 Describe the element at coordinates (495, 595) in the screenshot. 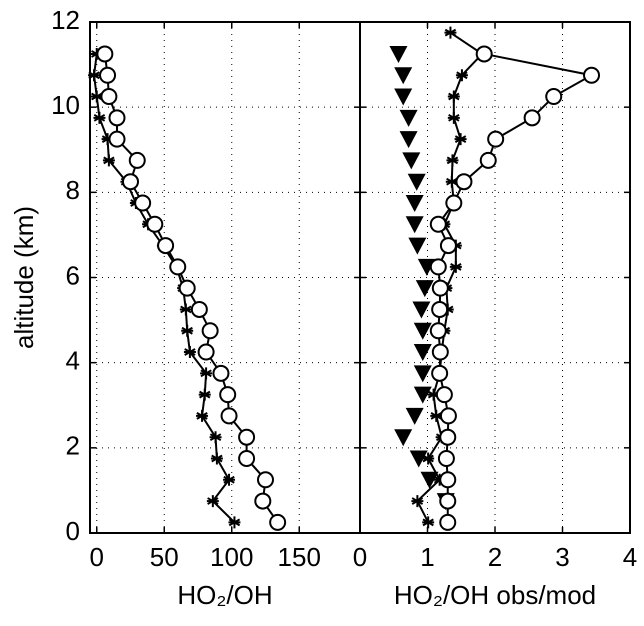

I see `x-axis-label: HO₂/OH obs/mod` at that location.